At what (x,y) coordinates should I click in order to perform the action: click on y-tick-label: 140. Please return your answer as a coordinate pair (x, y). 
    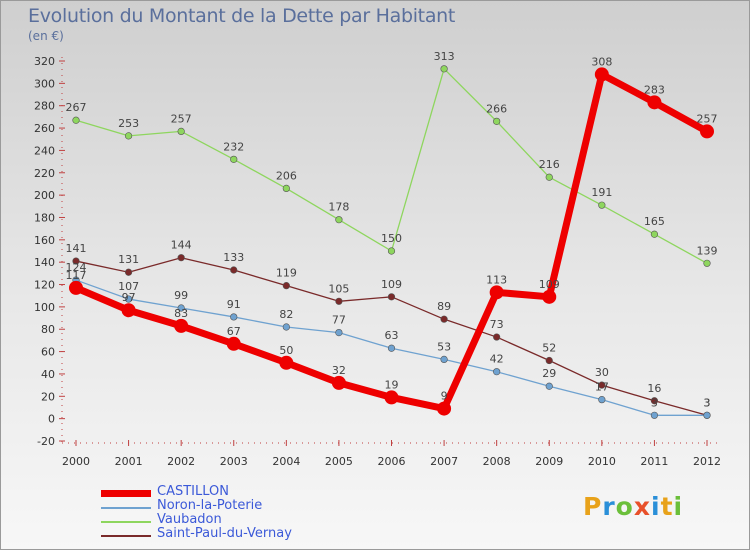
    Looking at the image, I should click on (44, 262).